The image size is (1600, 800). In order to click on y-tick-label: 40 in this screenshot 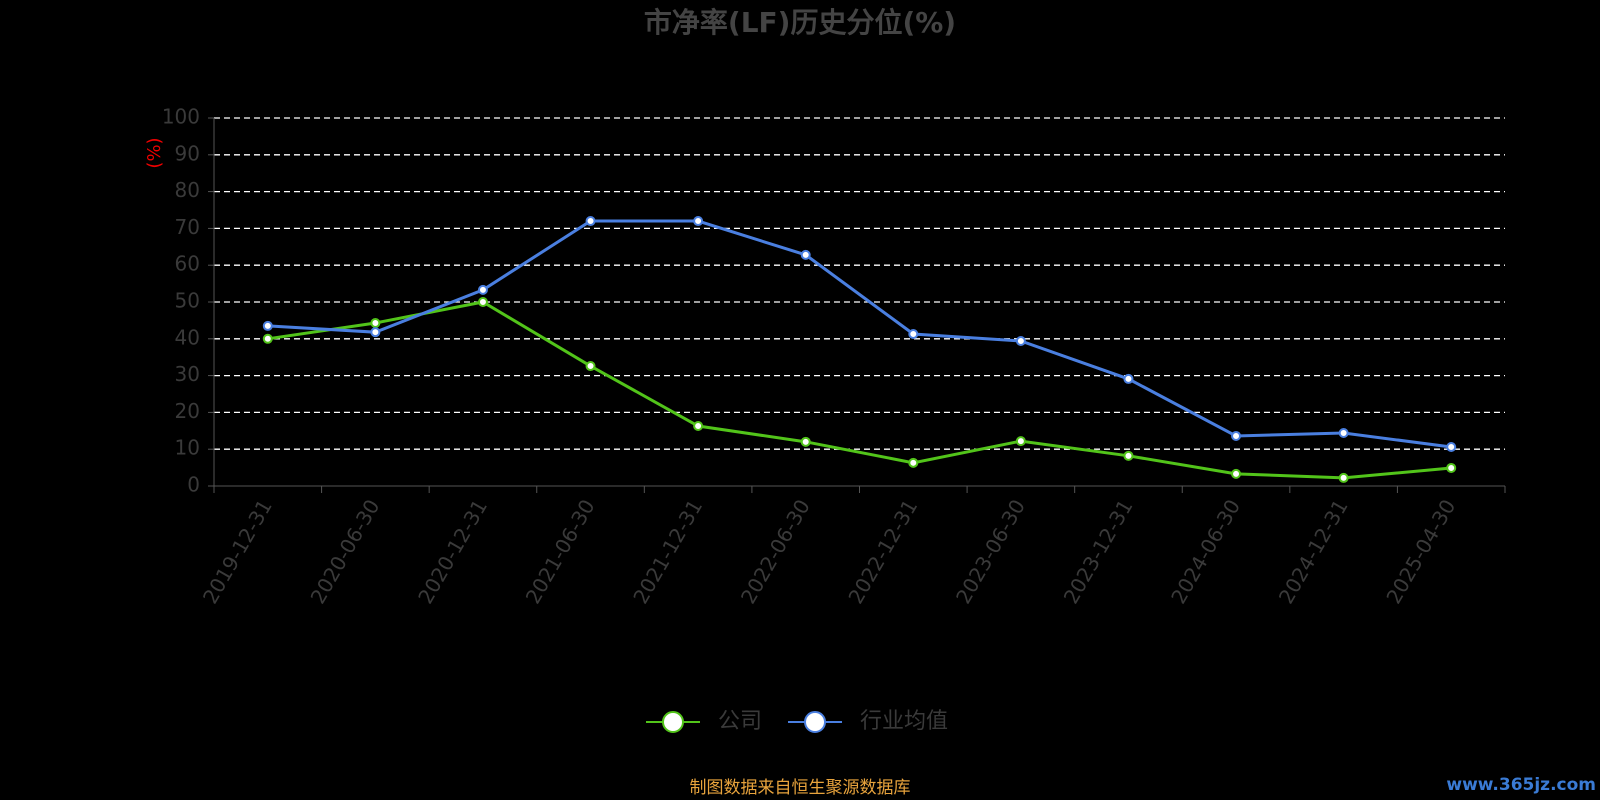, I will do `click(187, 337)`.